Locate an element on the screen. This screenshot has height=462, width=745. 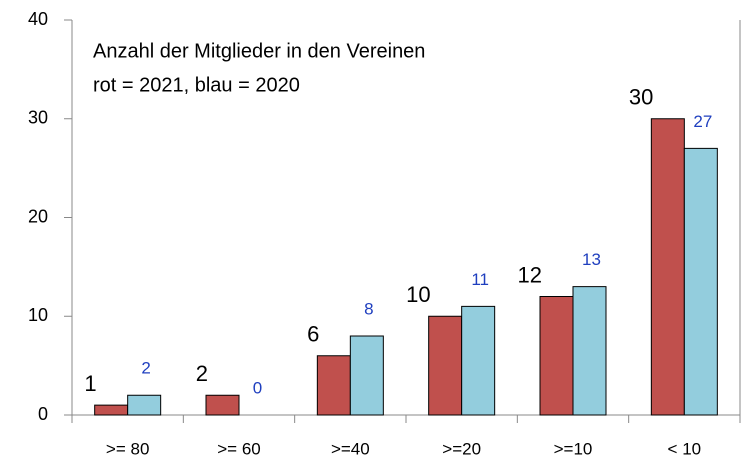
data-label: 12 is located at coordinates (530, 274).